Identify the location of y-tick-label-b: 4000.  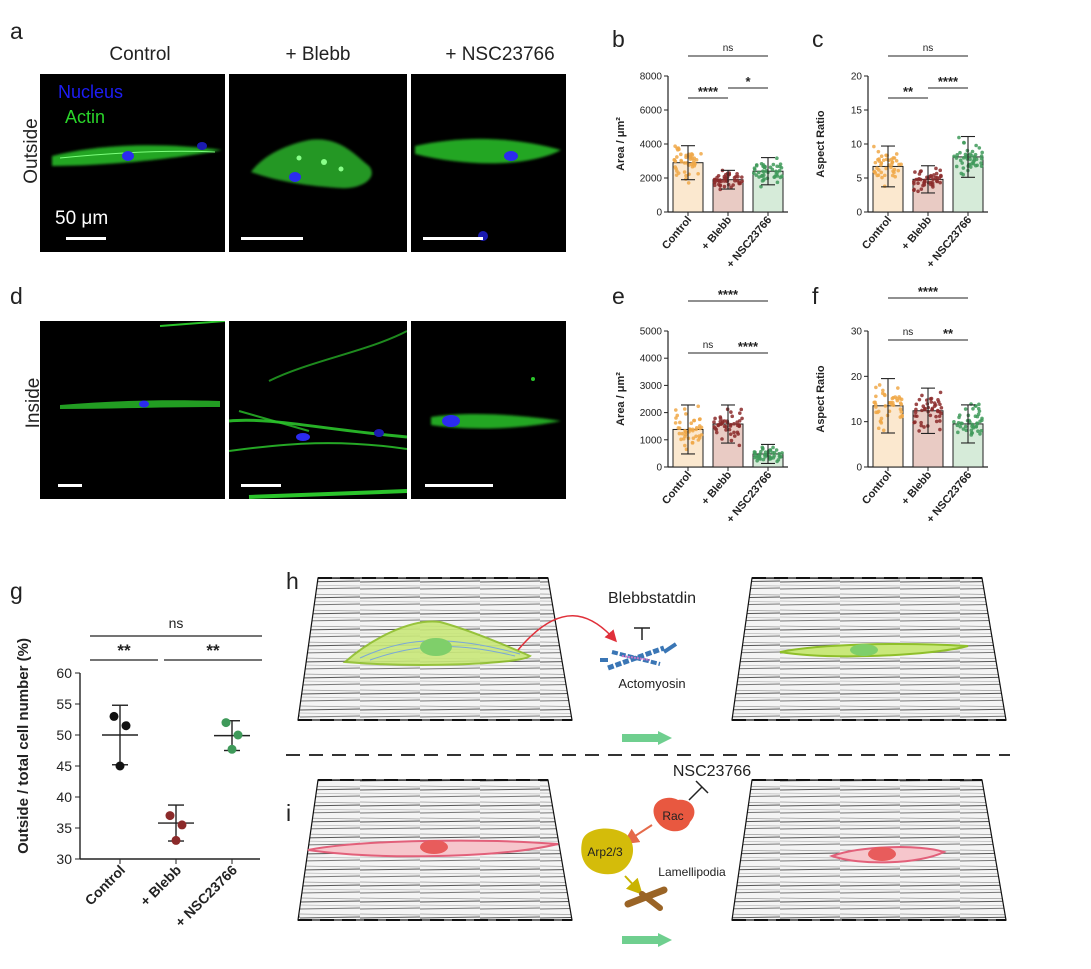
(651, 145).